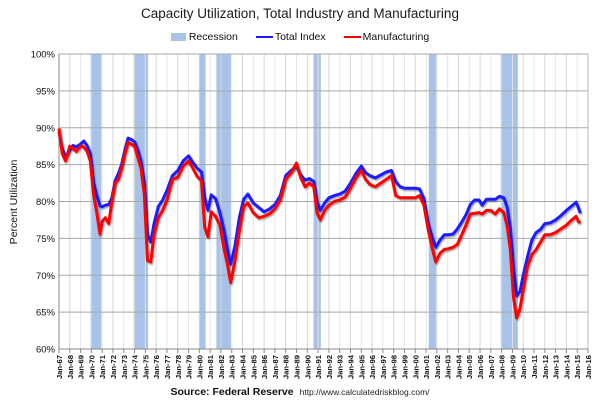 This screenshot has width=600, height=404. I want to click on y-tick-label: 60%, so click(46, 350).